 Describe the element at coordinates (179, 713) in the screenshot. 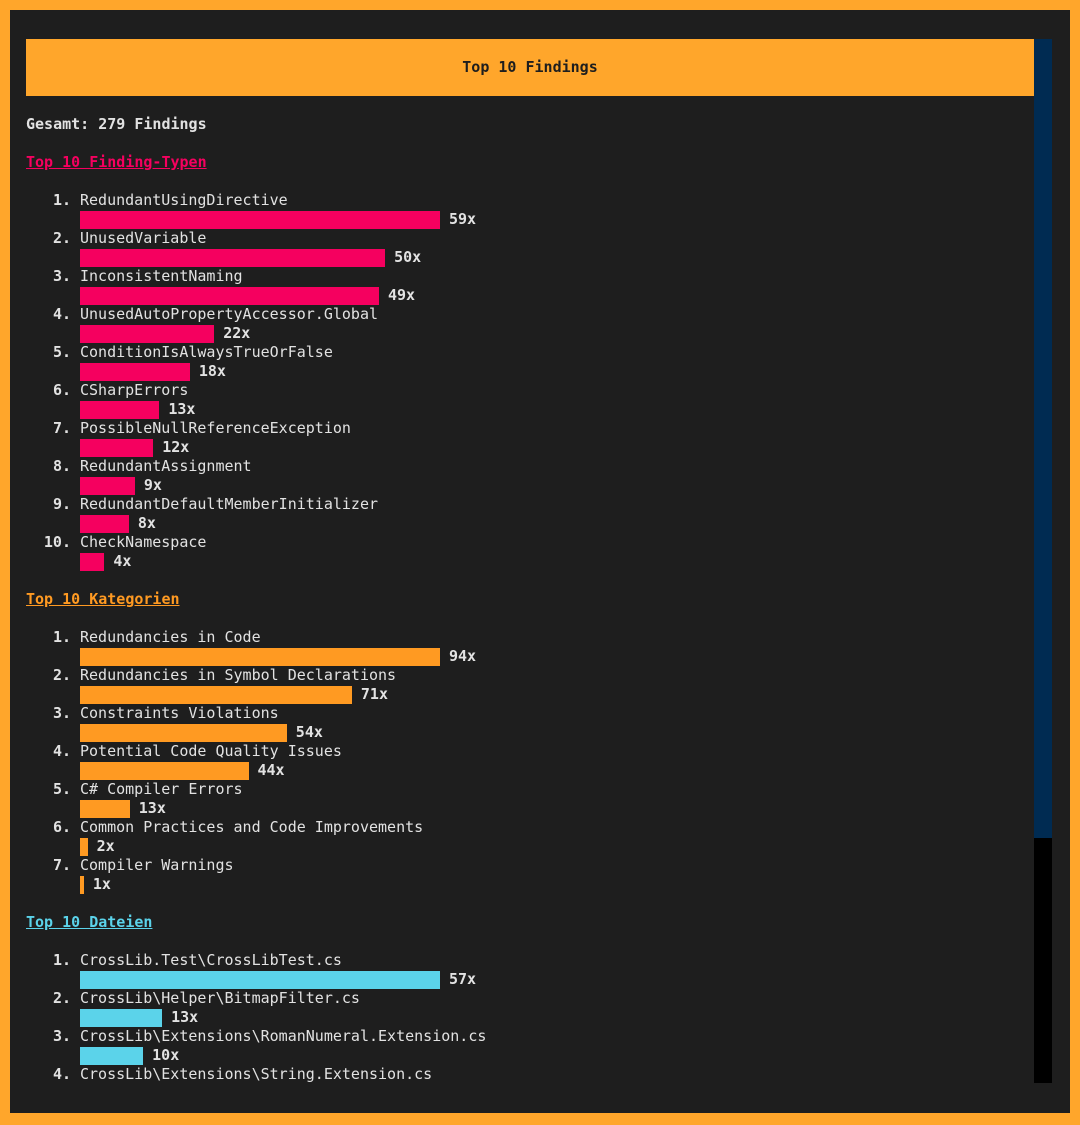

I see `item-name: Constraints Violations` at that location.